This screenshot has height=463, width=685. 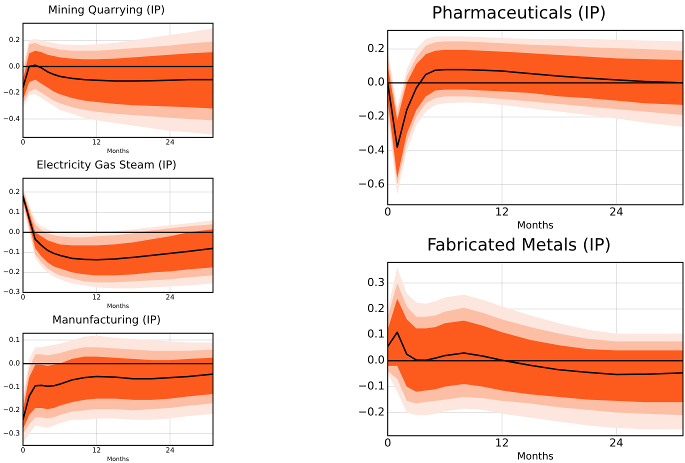 I want to click on chart-title: Pharmaceuticals (IP), so click(x=519, y=14).